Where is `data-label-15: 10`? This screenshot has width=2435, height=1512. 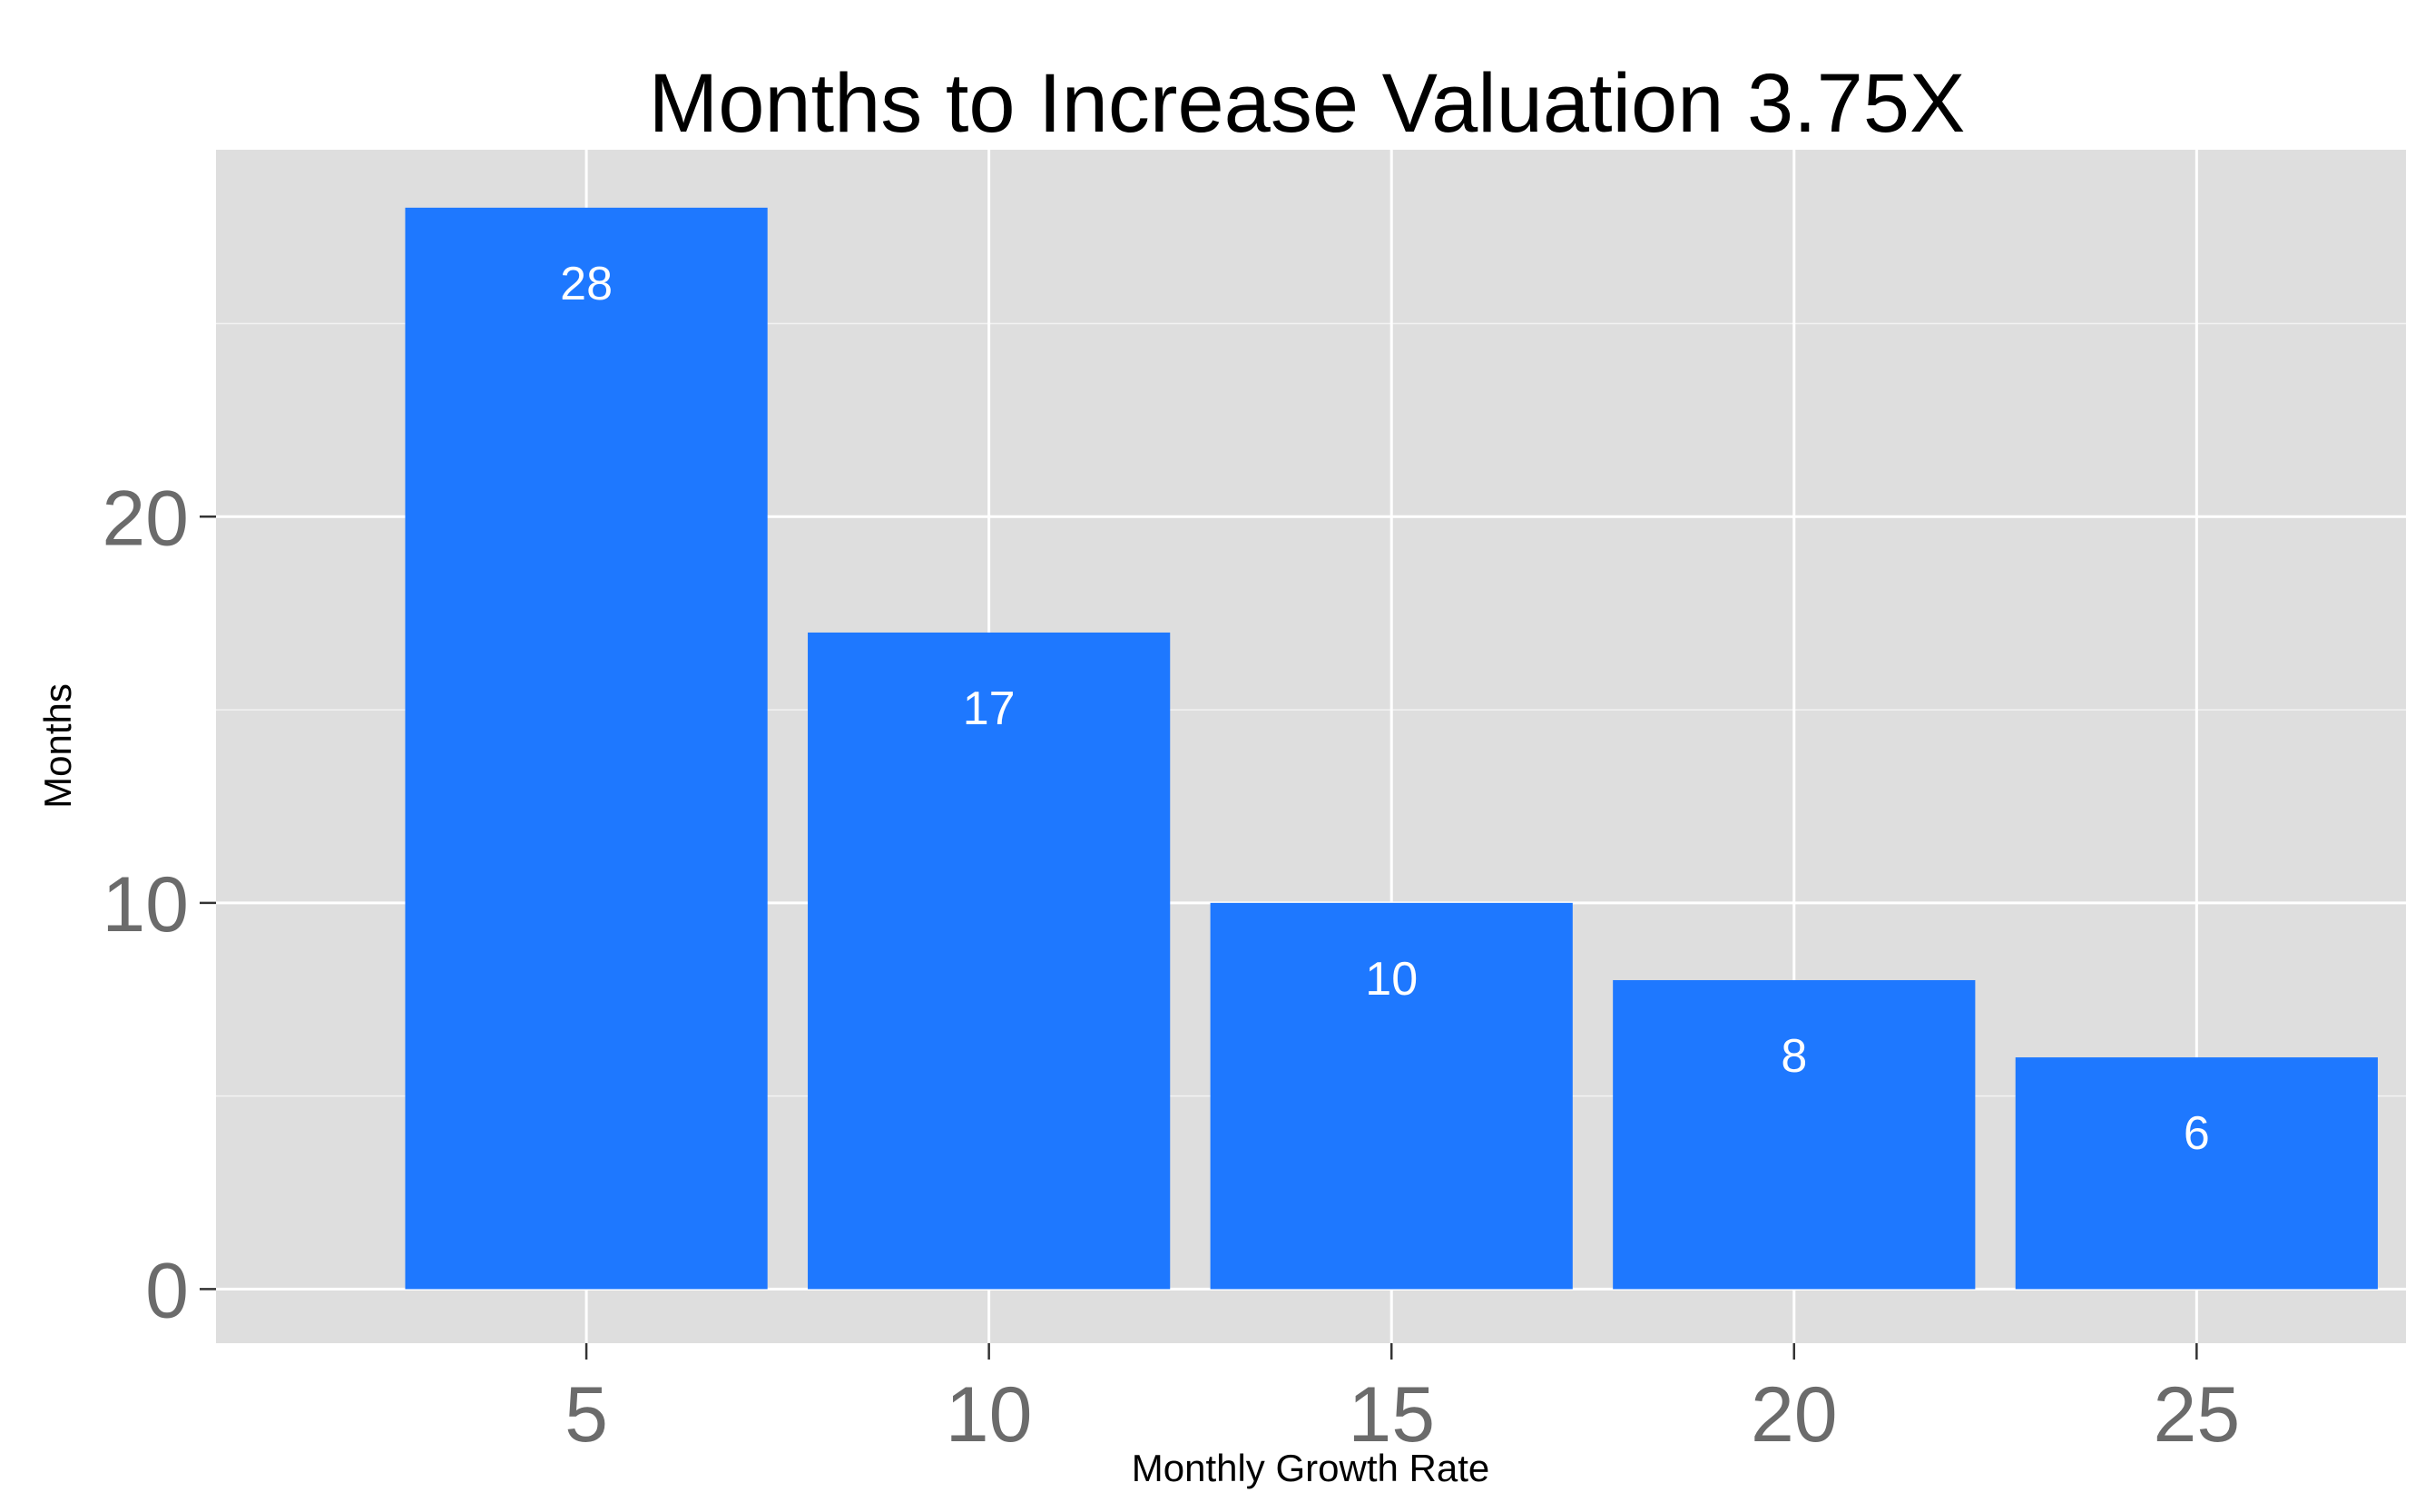
data-label-15: 10 is located at coordinates (1391, 979).